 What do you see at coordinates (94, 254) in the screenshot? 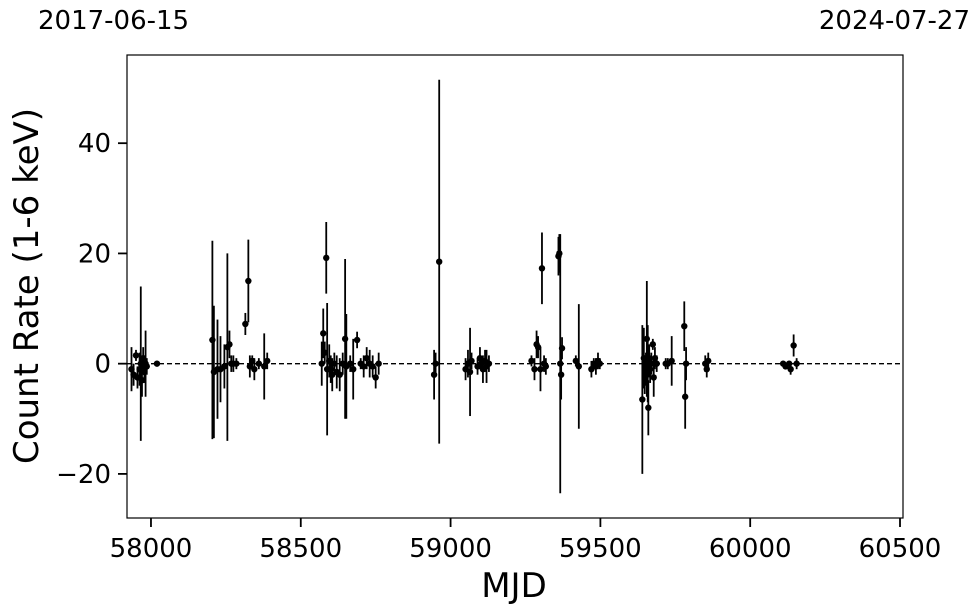
I see `y-tick-label: 20` at bounding box center [94, 254].